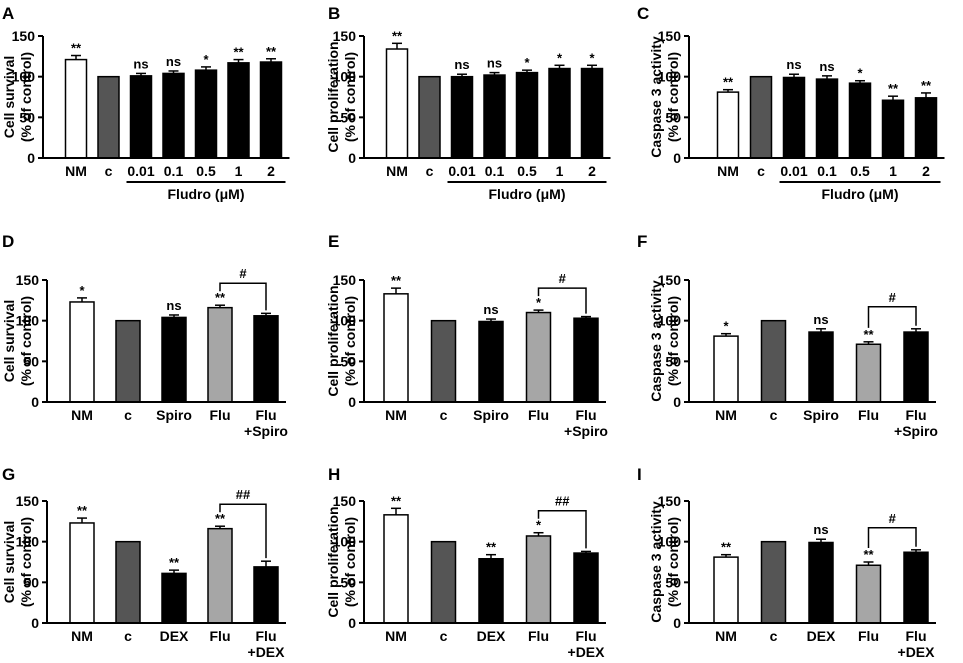 The height and width of the screenshot is (663, 963). What do you see at coordinates (587, 652) in the screenshot?
I see `x-category-label-line2: +DEX` at bounding box center [587, 652].